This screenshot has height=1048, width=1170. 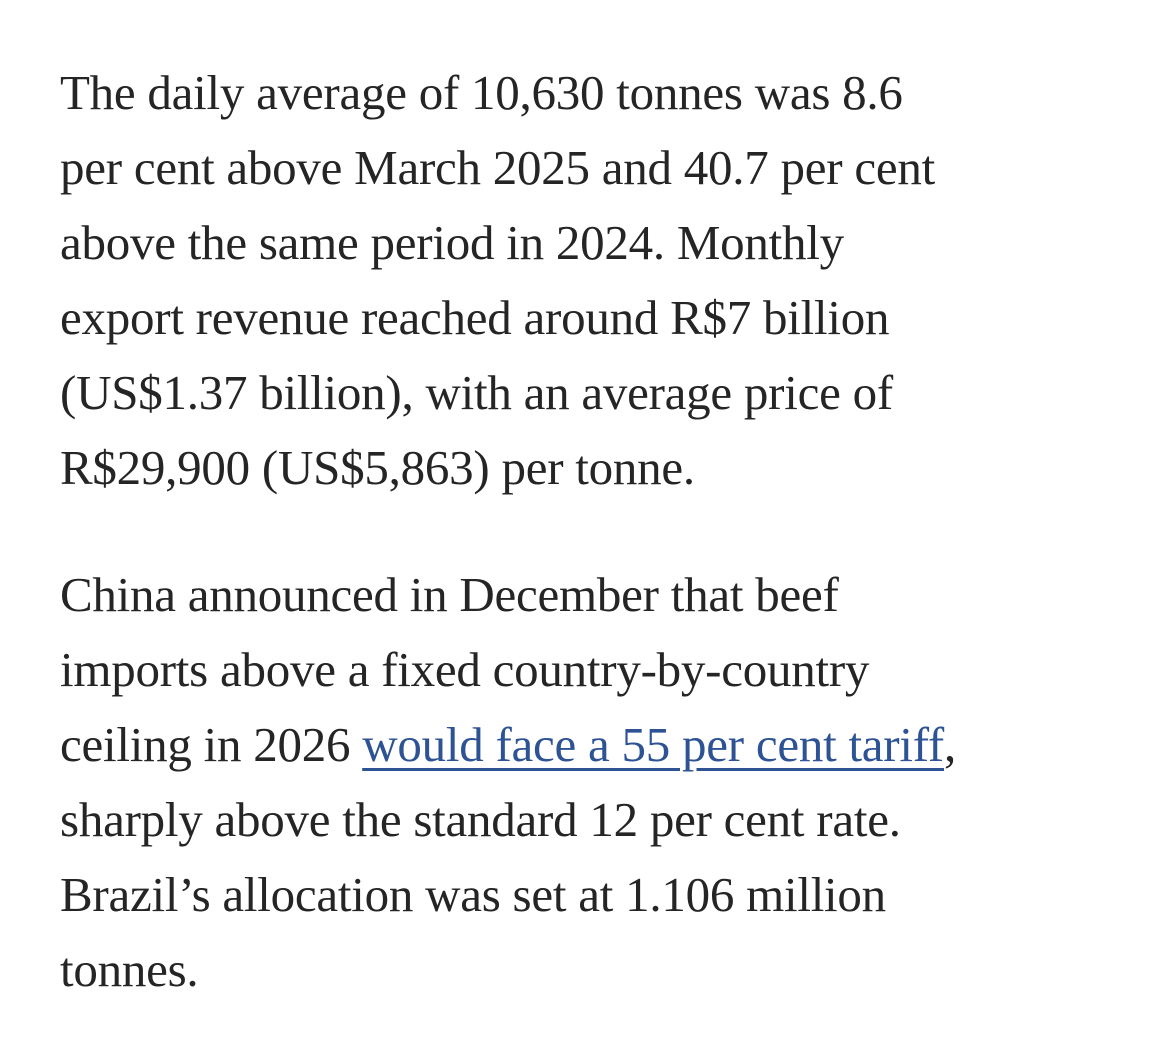 I want to click on tariff-link: would face a 55 per cent tariff, so click(x=653, y=744).